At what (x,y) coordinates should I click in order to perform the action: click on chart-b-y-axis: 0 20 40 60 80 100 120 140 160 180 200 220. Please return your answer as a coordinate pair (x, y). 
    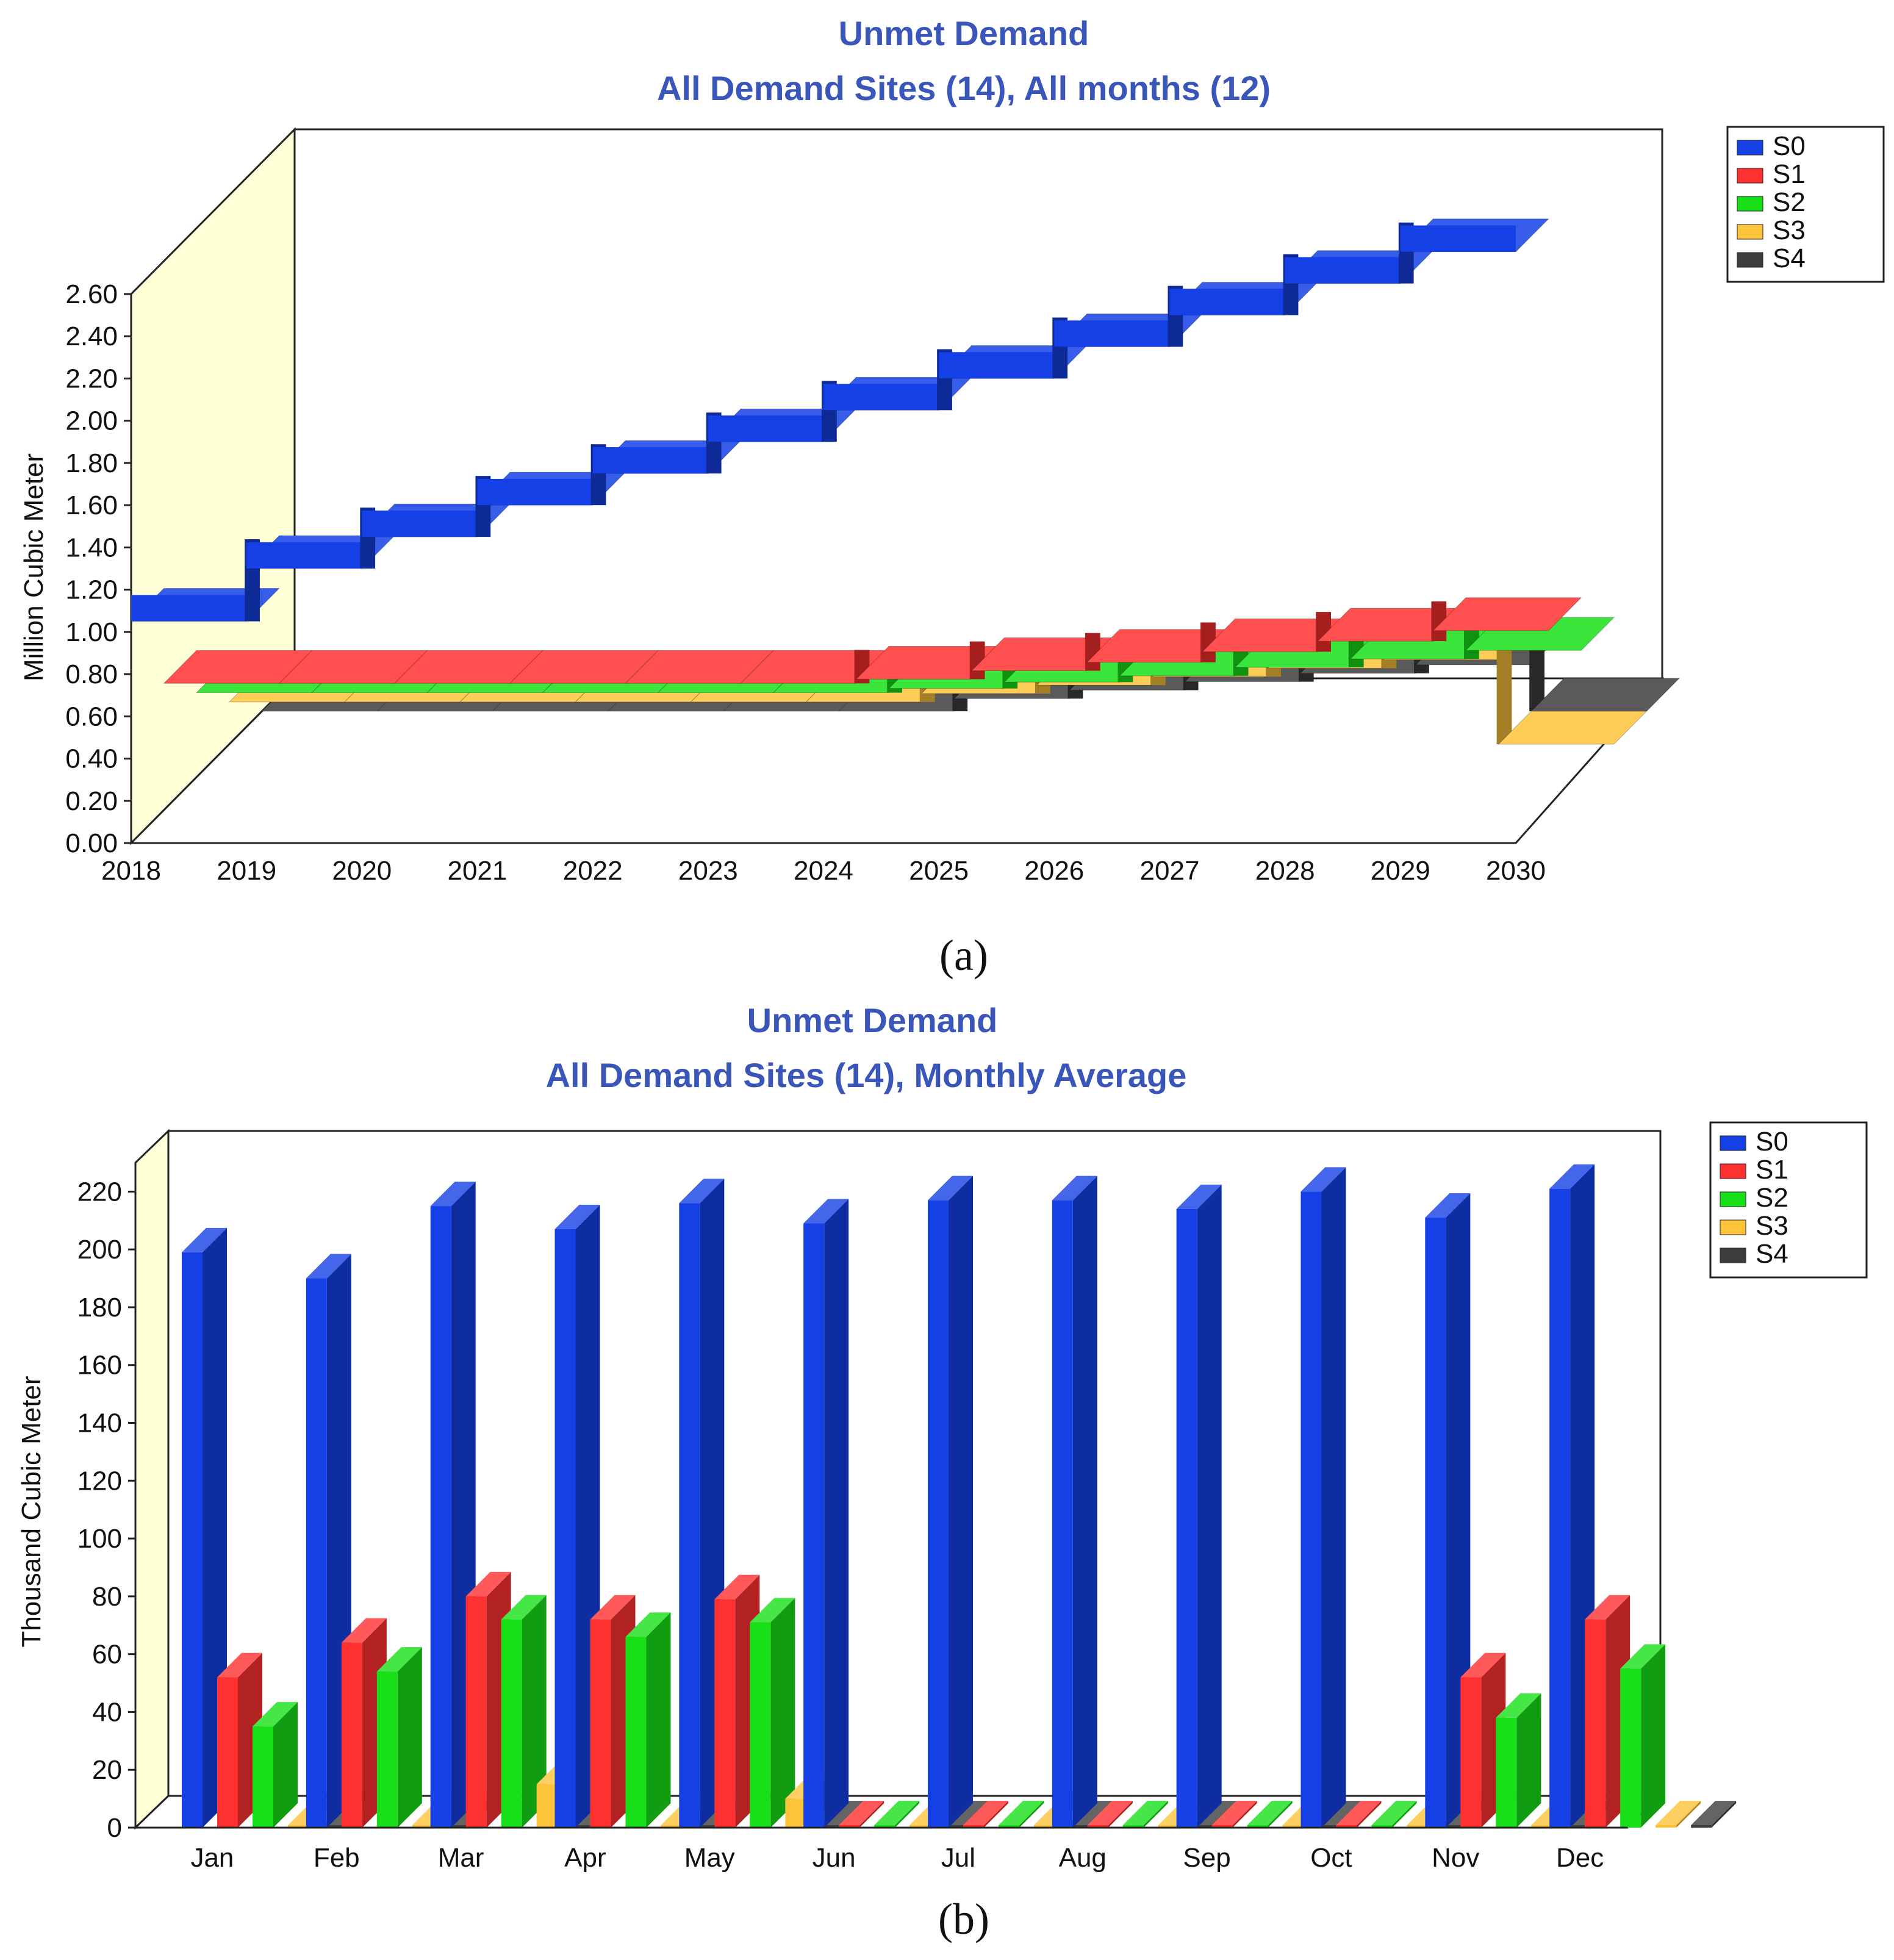
    Looking at the image, I should click on (107, 1503).